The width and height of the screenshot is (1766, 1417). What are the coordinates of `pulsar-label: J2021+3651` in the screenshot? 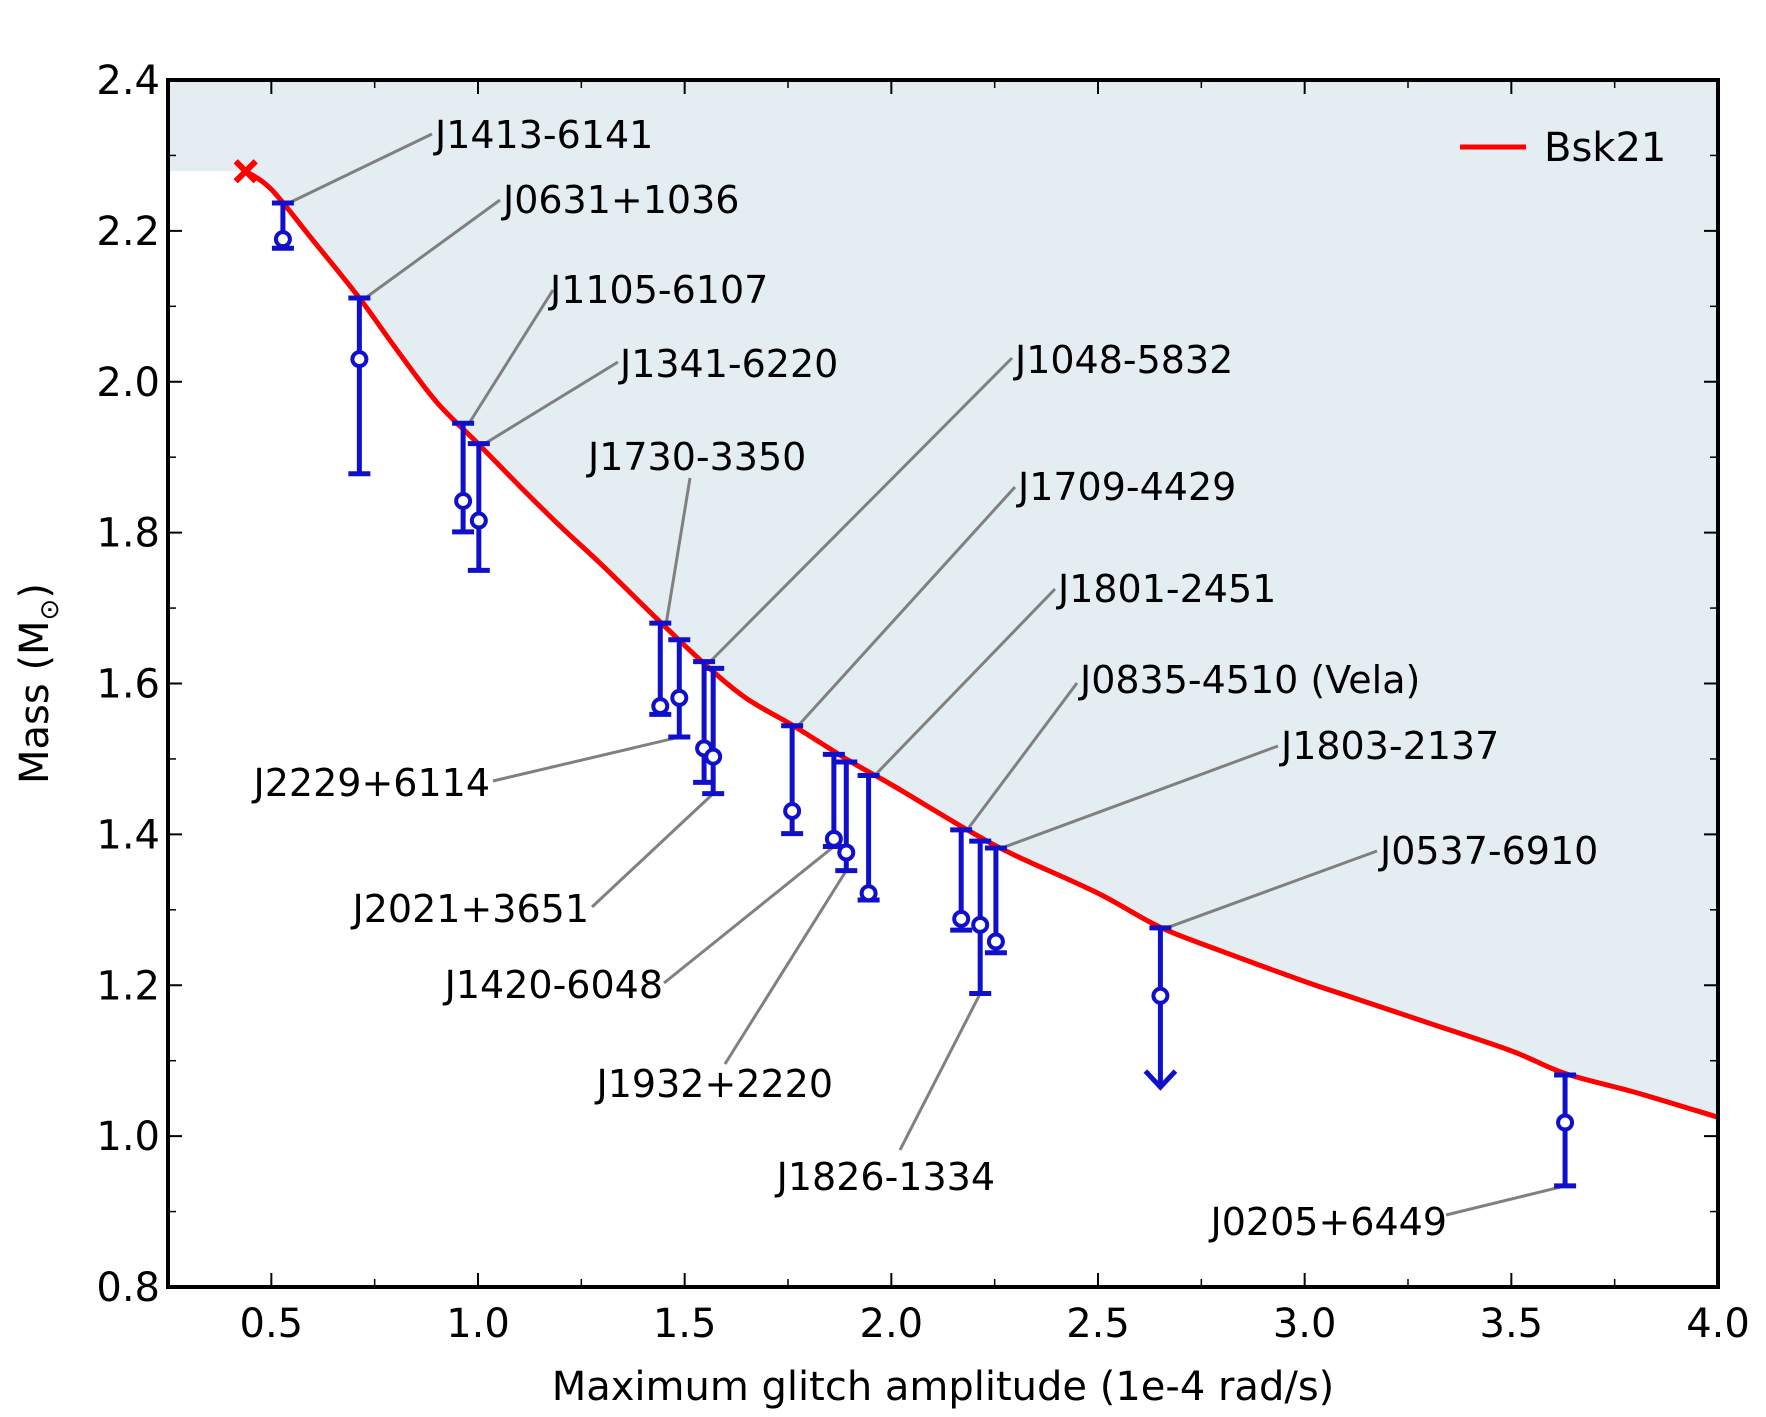 It's located at (470, 909).